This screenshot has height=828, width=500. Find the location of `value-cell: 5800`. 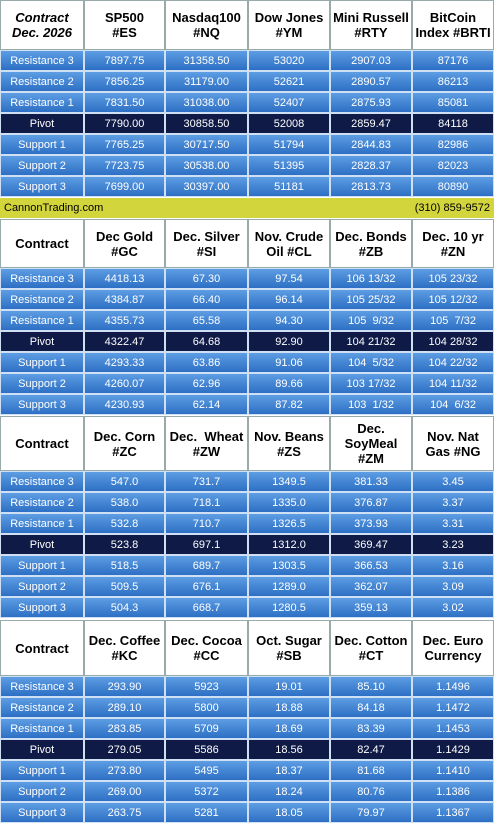

value-cell: 5800 is located at coordinates (206, 707).